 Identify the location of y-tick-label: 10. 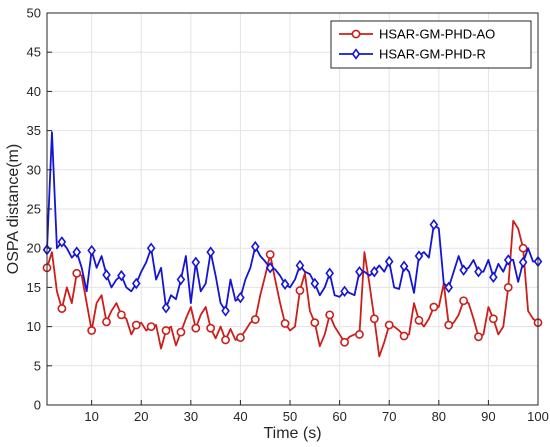
(34, 326).